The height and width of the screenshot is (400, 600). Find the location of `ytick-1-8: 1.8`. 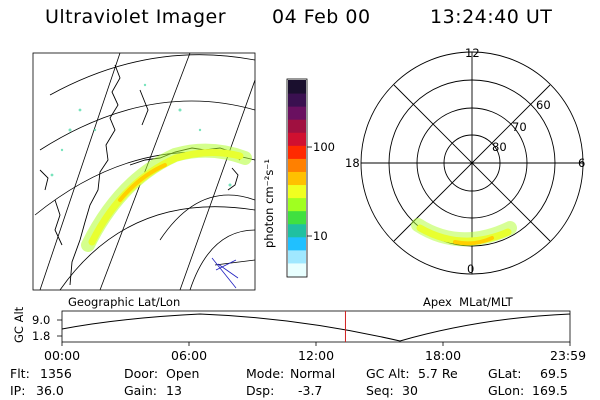

ytick-1-8: 1.8 is located at coordinates (41, 336).